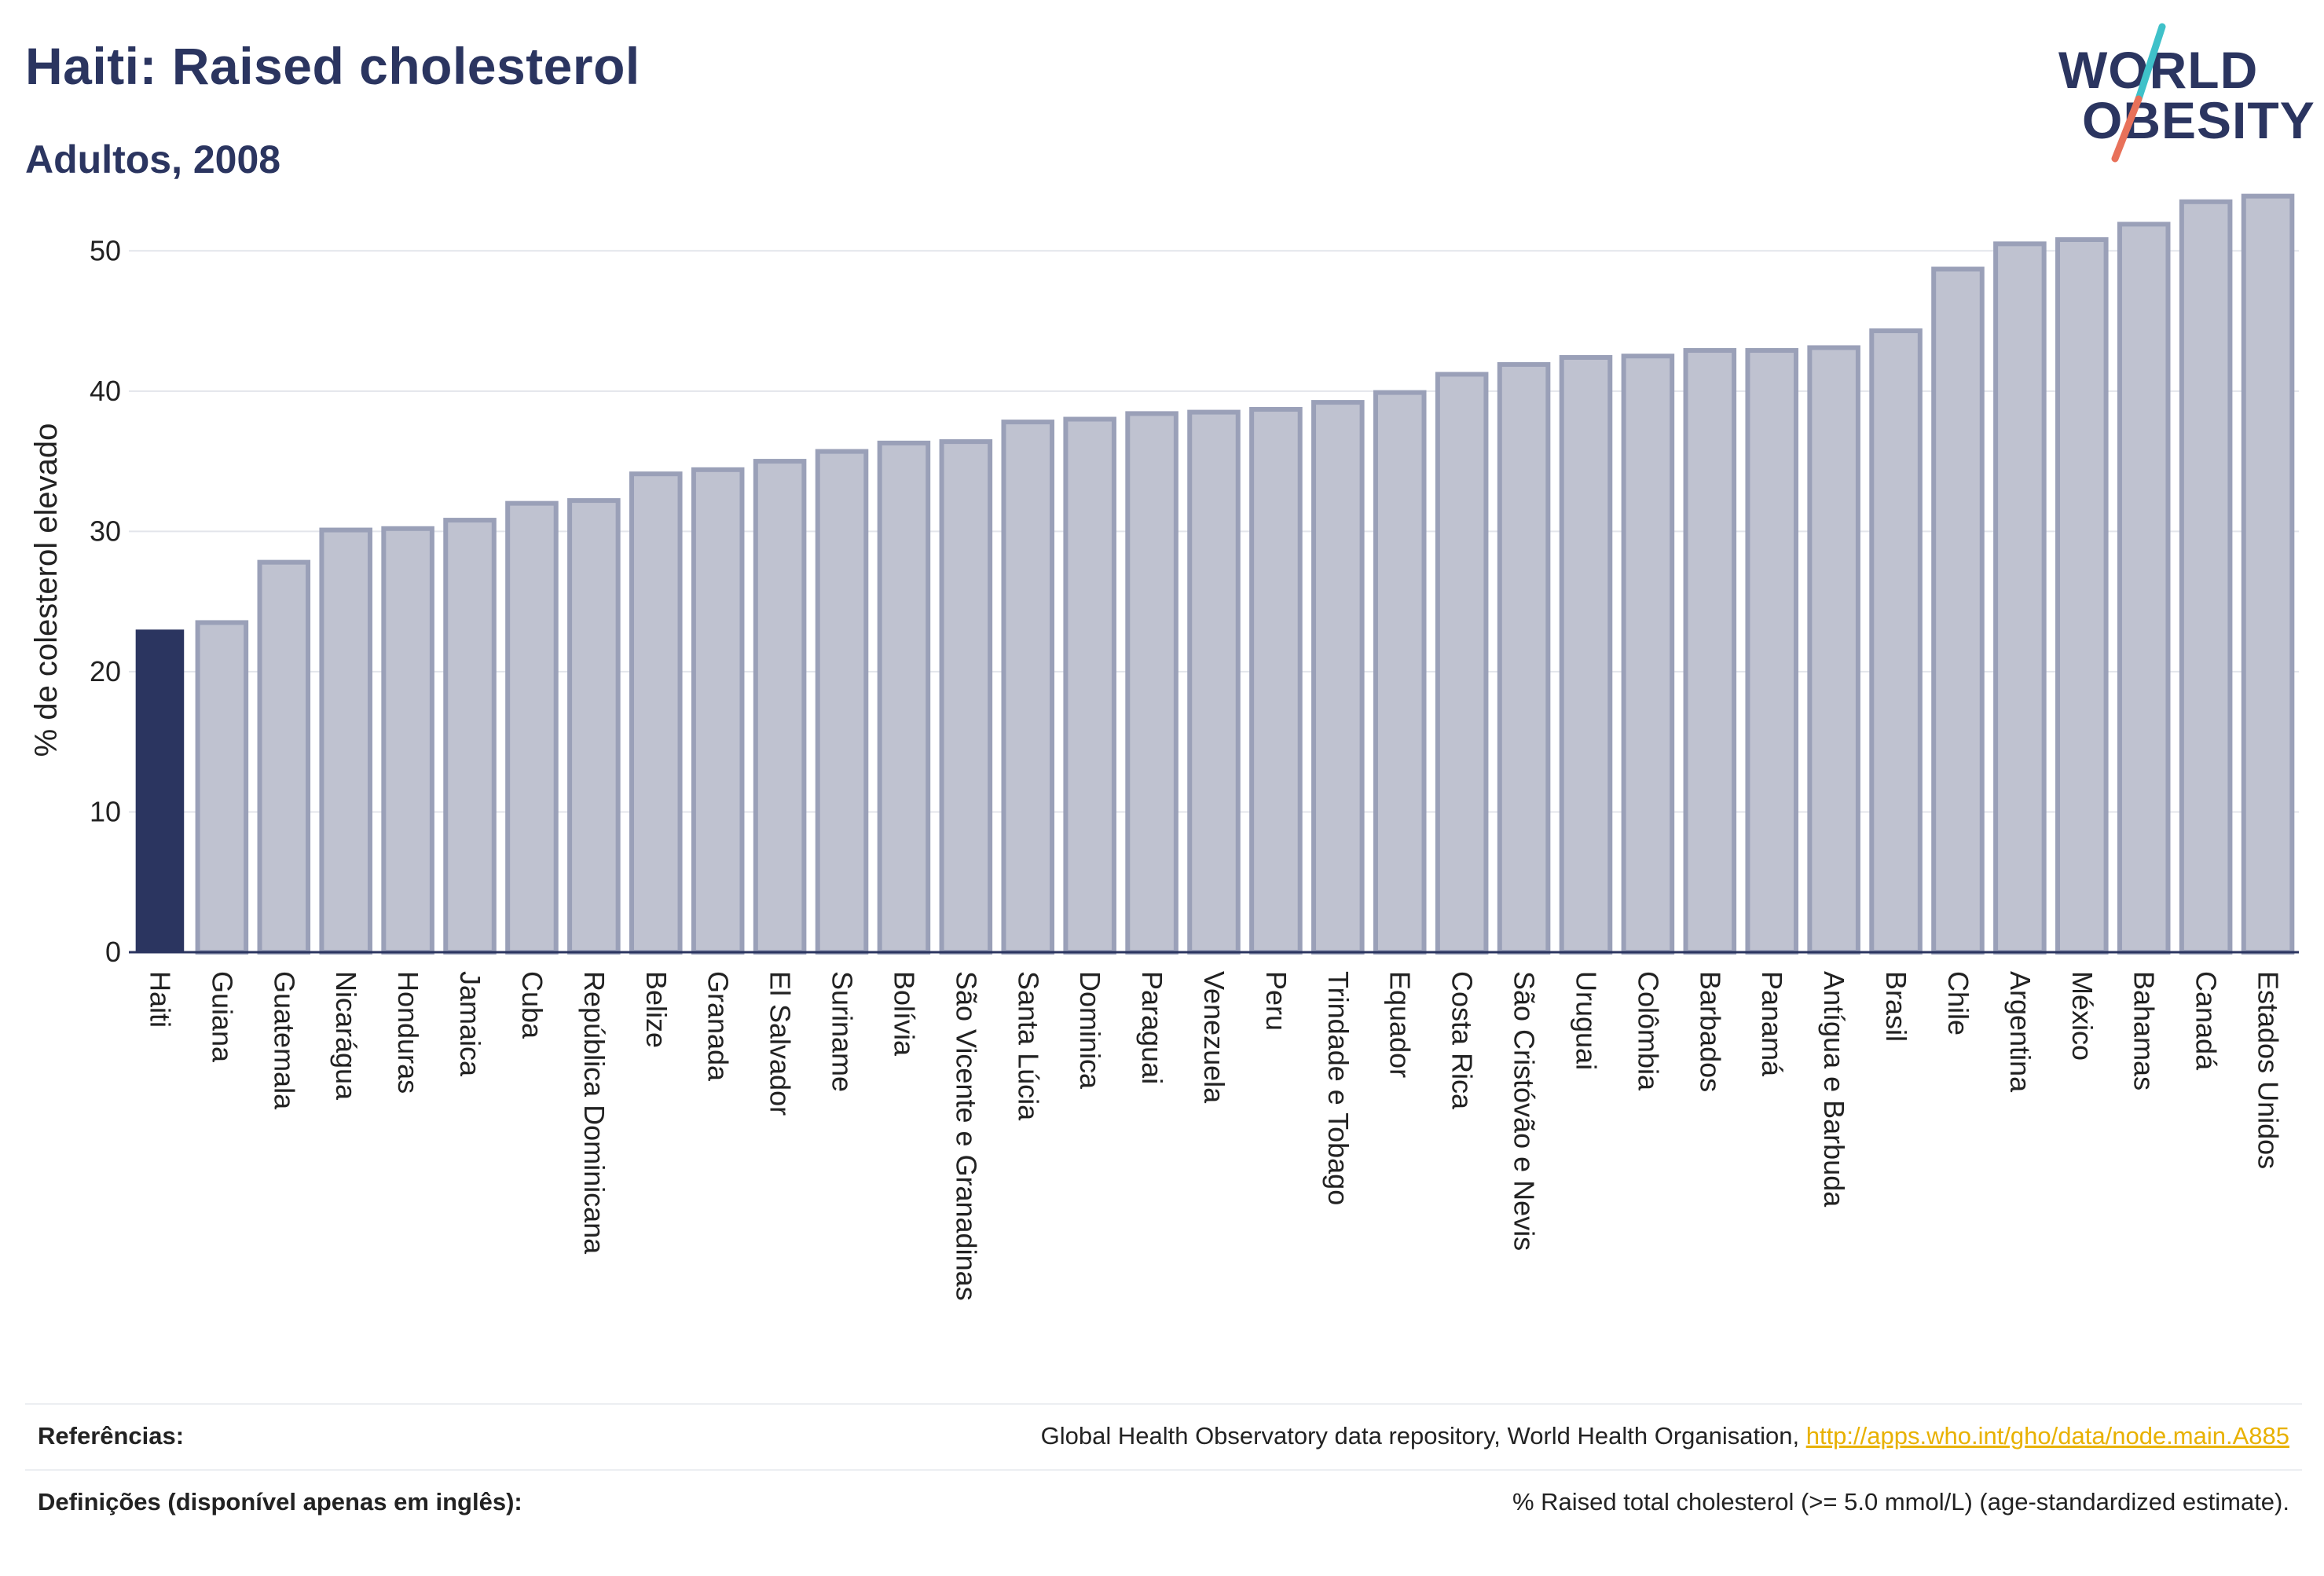 The height and width of the screenshot is (1576, 2324). What do you see at coordinates (222, 1017) in the screenshot?
I see `x-tick-label: Guiana` at bounding box center [222, 1017].